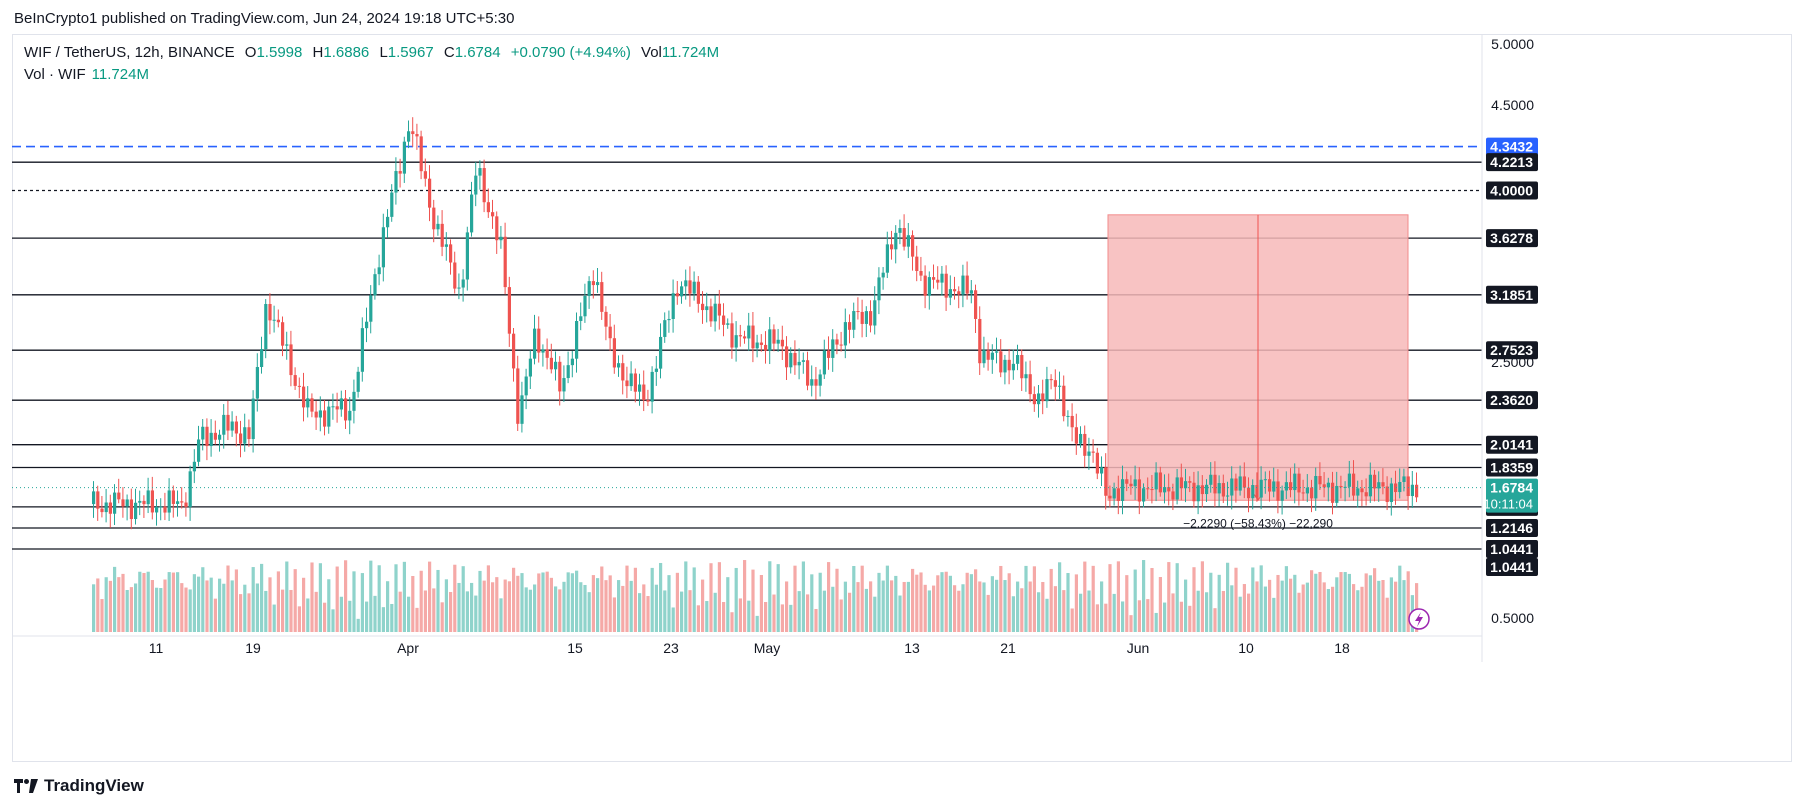 The width and height of the screenshot is (1804, 808). Describe the element at coordinates (1008, 648) in the screenshot. I see `time-tick-label: 21` at that location.